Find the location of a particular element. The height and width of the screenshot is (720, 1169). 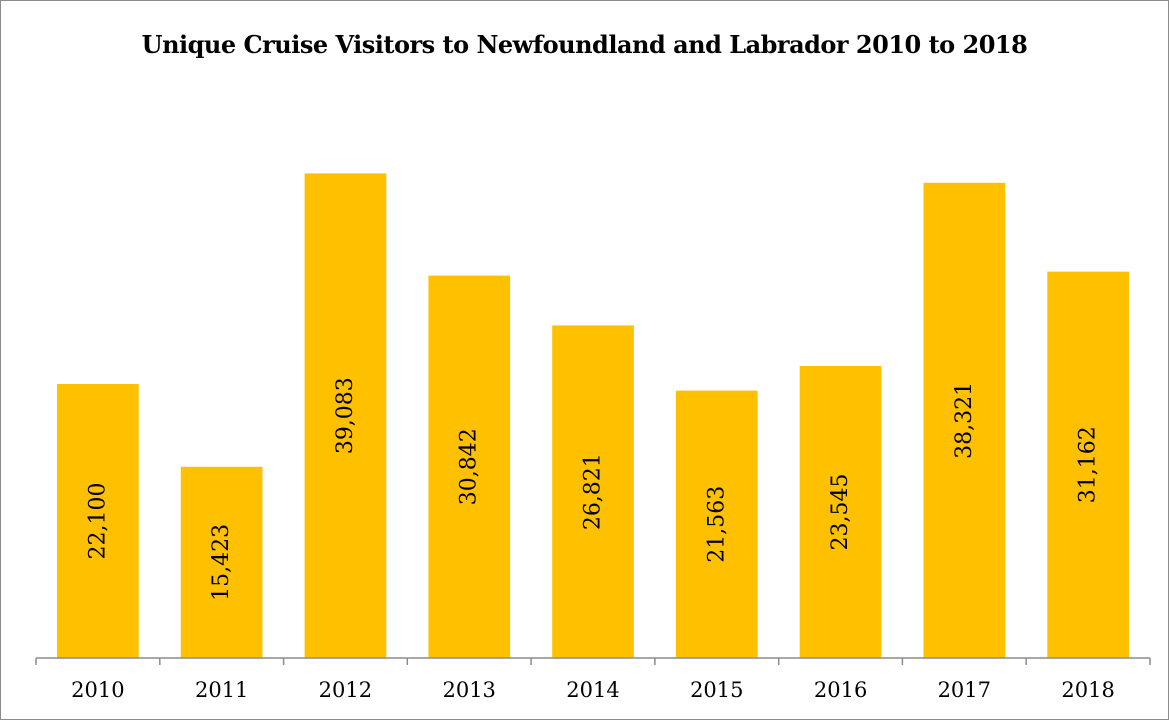

bar-2012 is located at coordinates (345, 415).